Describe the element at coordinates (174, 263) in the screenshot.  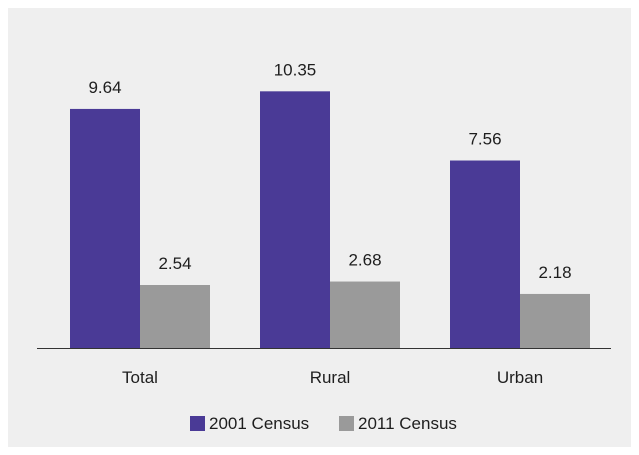
I see `data-label: 2.54` at that location.